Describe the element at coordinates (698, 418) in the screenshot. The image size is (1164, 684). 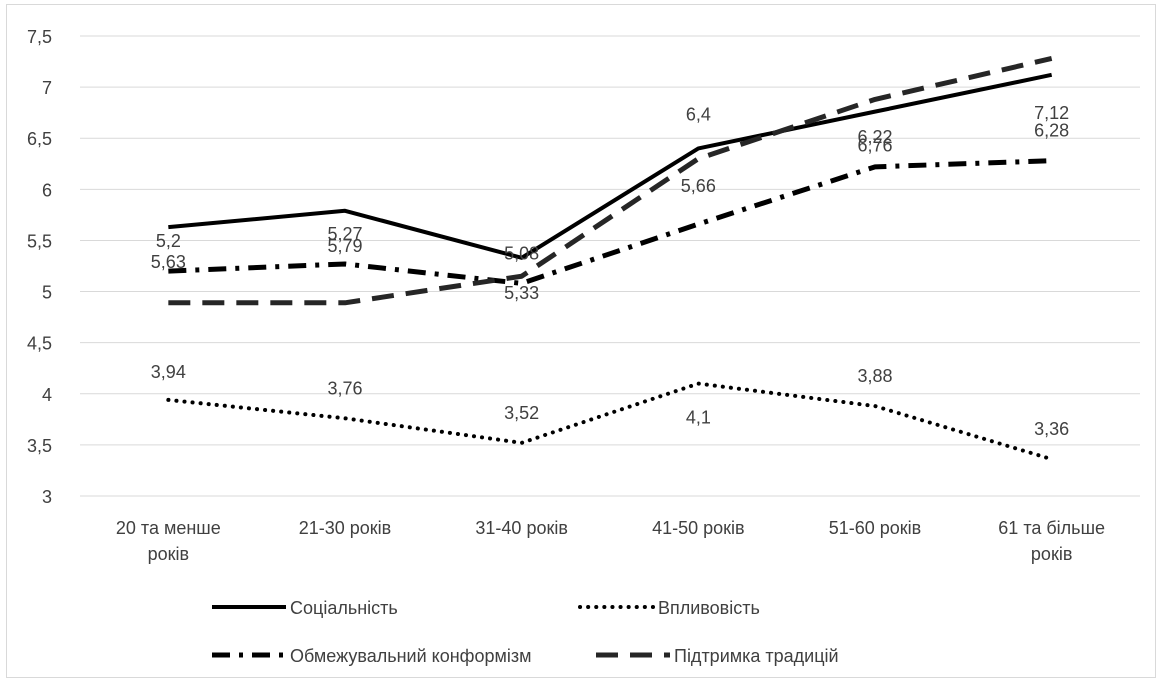
I see `data-label: 4,1` at that location.